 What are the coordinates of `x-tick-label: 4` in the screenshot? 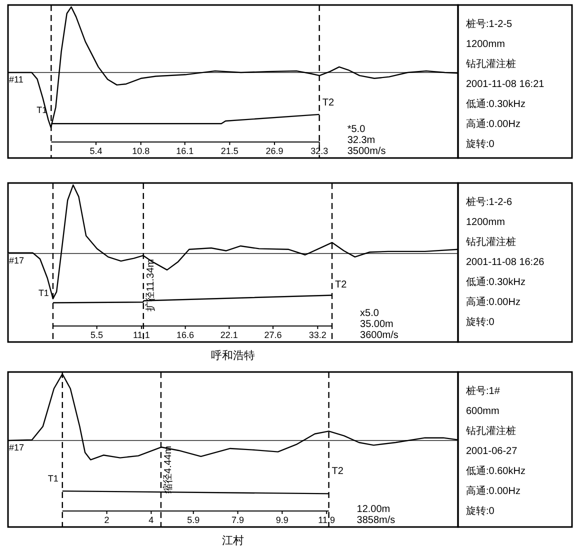 It's located at (151, 520).